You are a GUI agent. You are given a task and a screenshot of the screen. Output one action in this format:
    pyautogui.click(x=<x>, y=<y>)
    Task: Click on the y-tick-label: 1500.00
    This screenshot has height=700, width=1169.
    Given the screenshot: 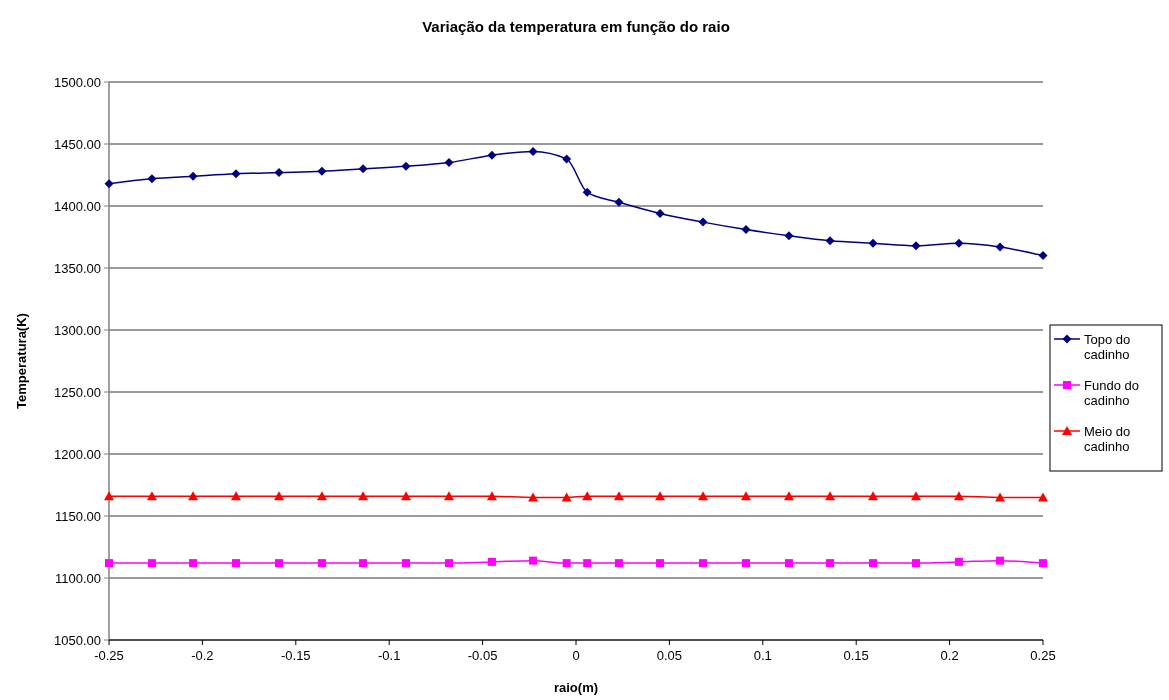 What is the action you would take?
    pyautogui.click(x=77, y=82)
    